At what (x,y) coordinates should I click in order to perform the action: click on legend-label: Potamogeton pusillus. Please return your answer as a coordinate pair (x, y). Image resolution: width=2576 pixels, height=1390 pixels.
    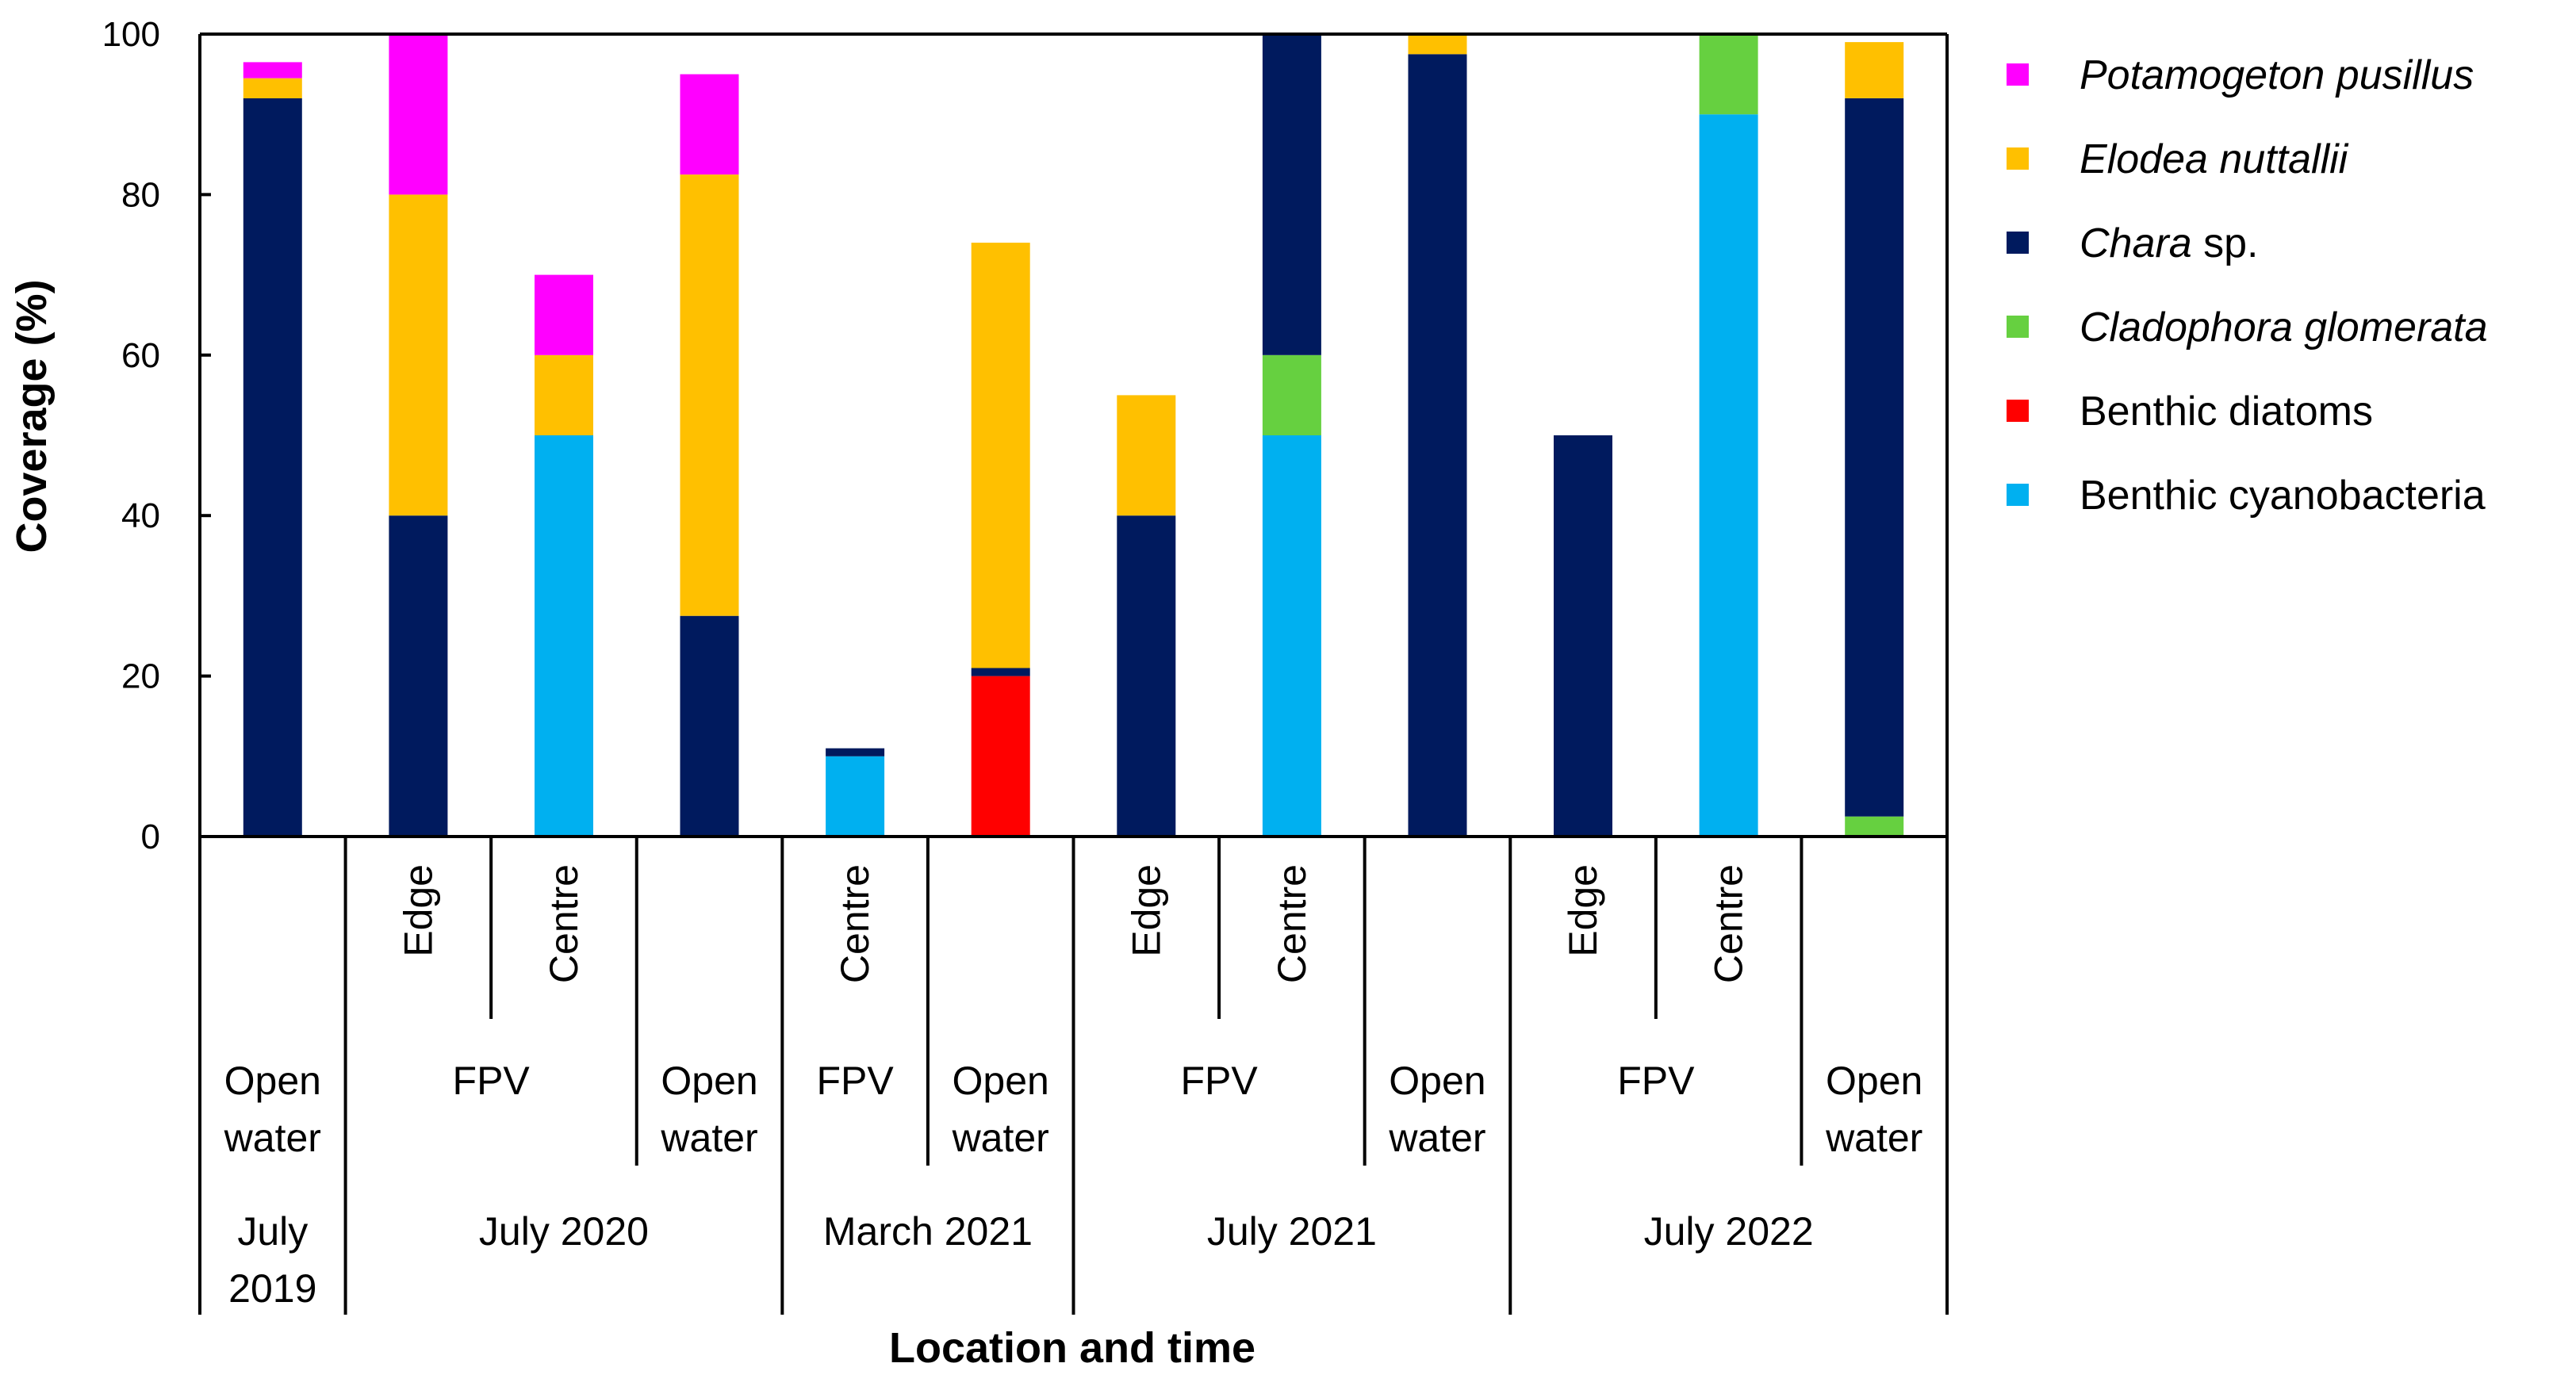
    Looking at the image, I should click on (2277, 75).